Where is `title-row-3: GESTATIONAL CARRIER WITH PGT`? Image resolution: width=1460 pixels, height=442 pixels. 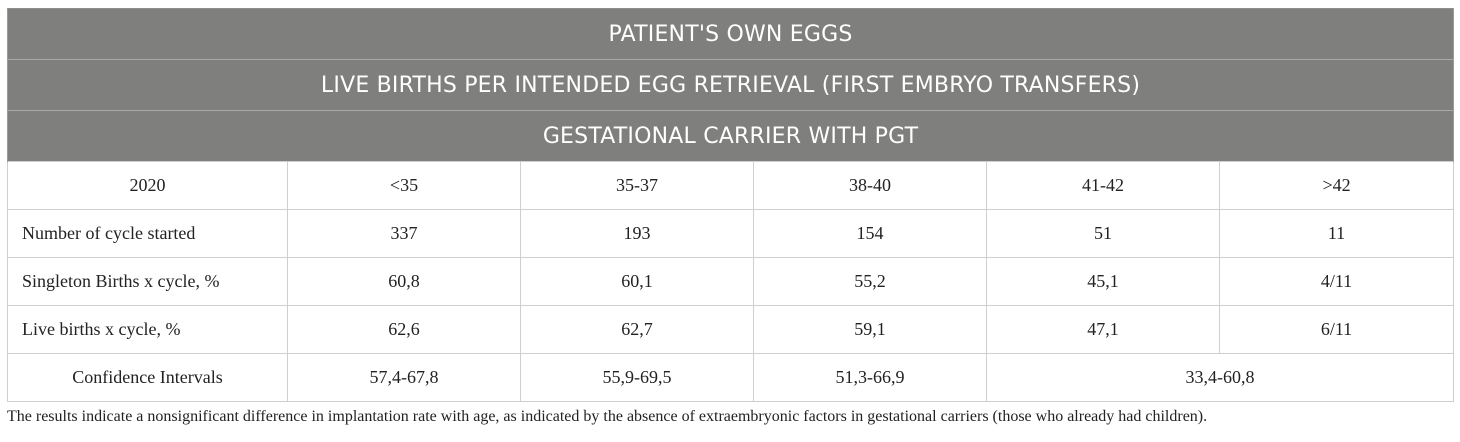
title-row-3: GESTATIONAL CARRIER WITH PGT is located at coordinates (730, 136).